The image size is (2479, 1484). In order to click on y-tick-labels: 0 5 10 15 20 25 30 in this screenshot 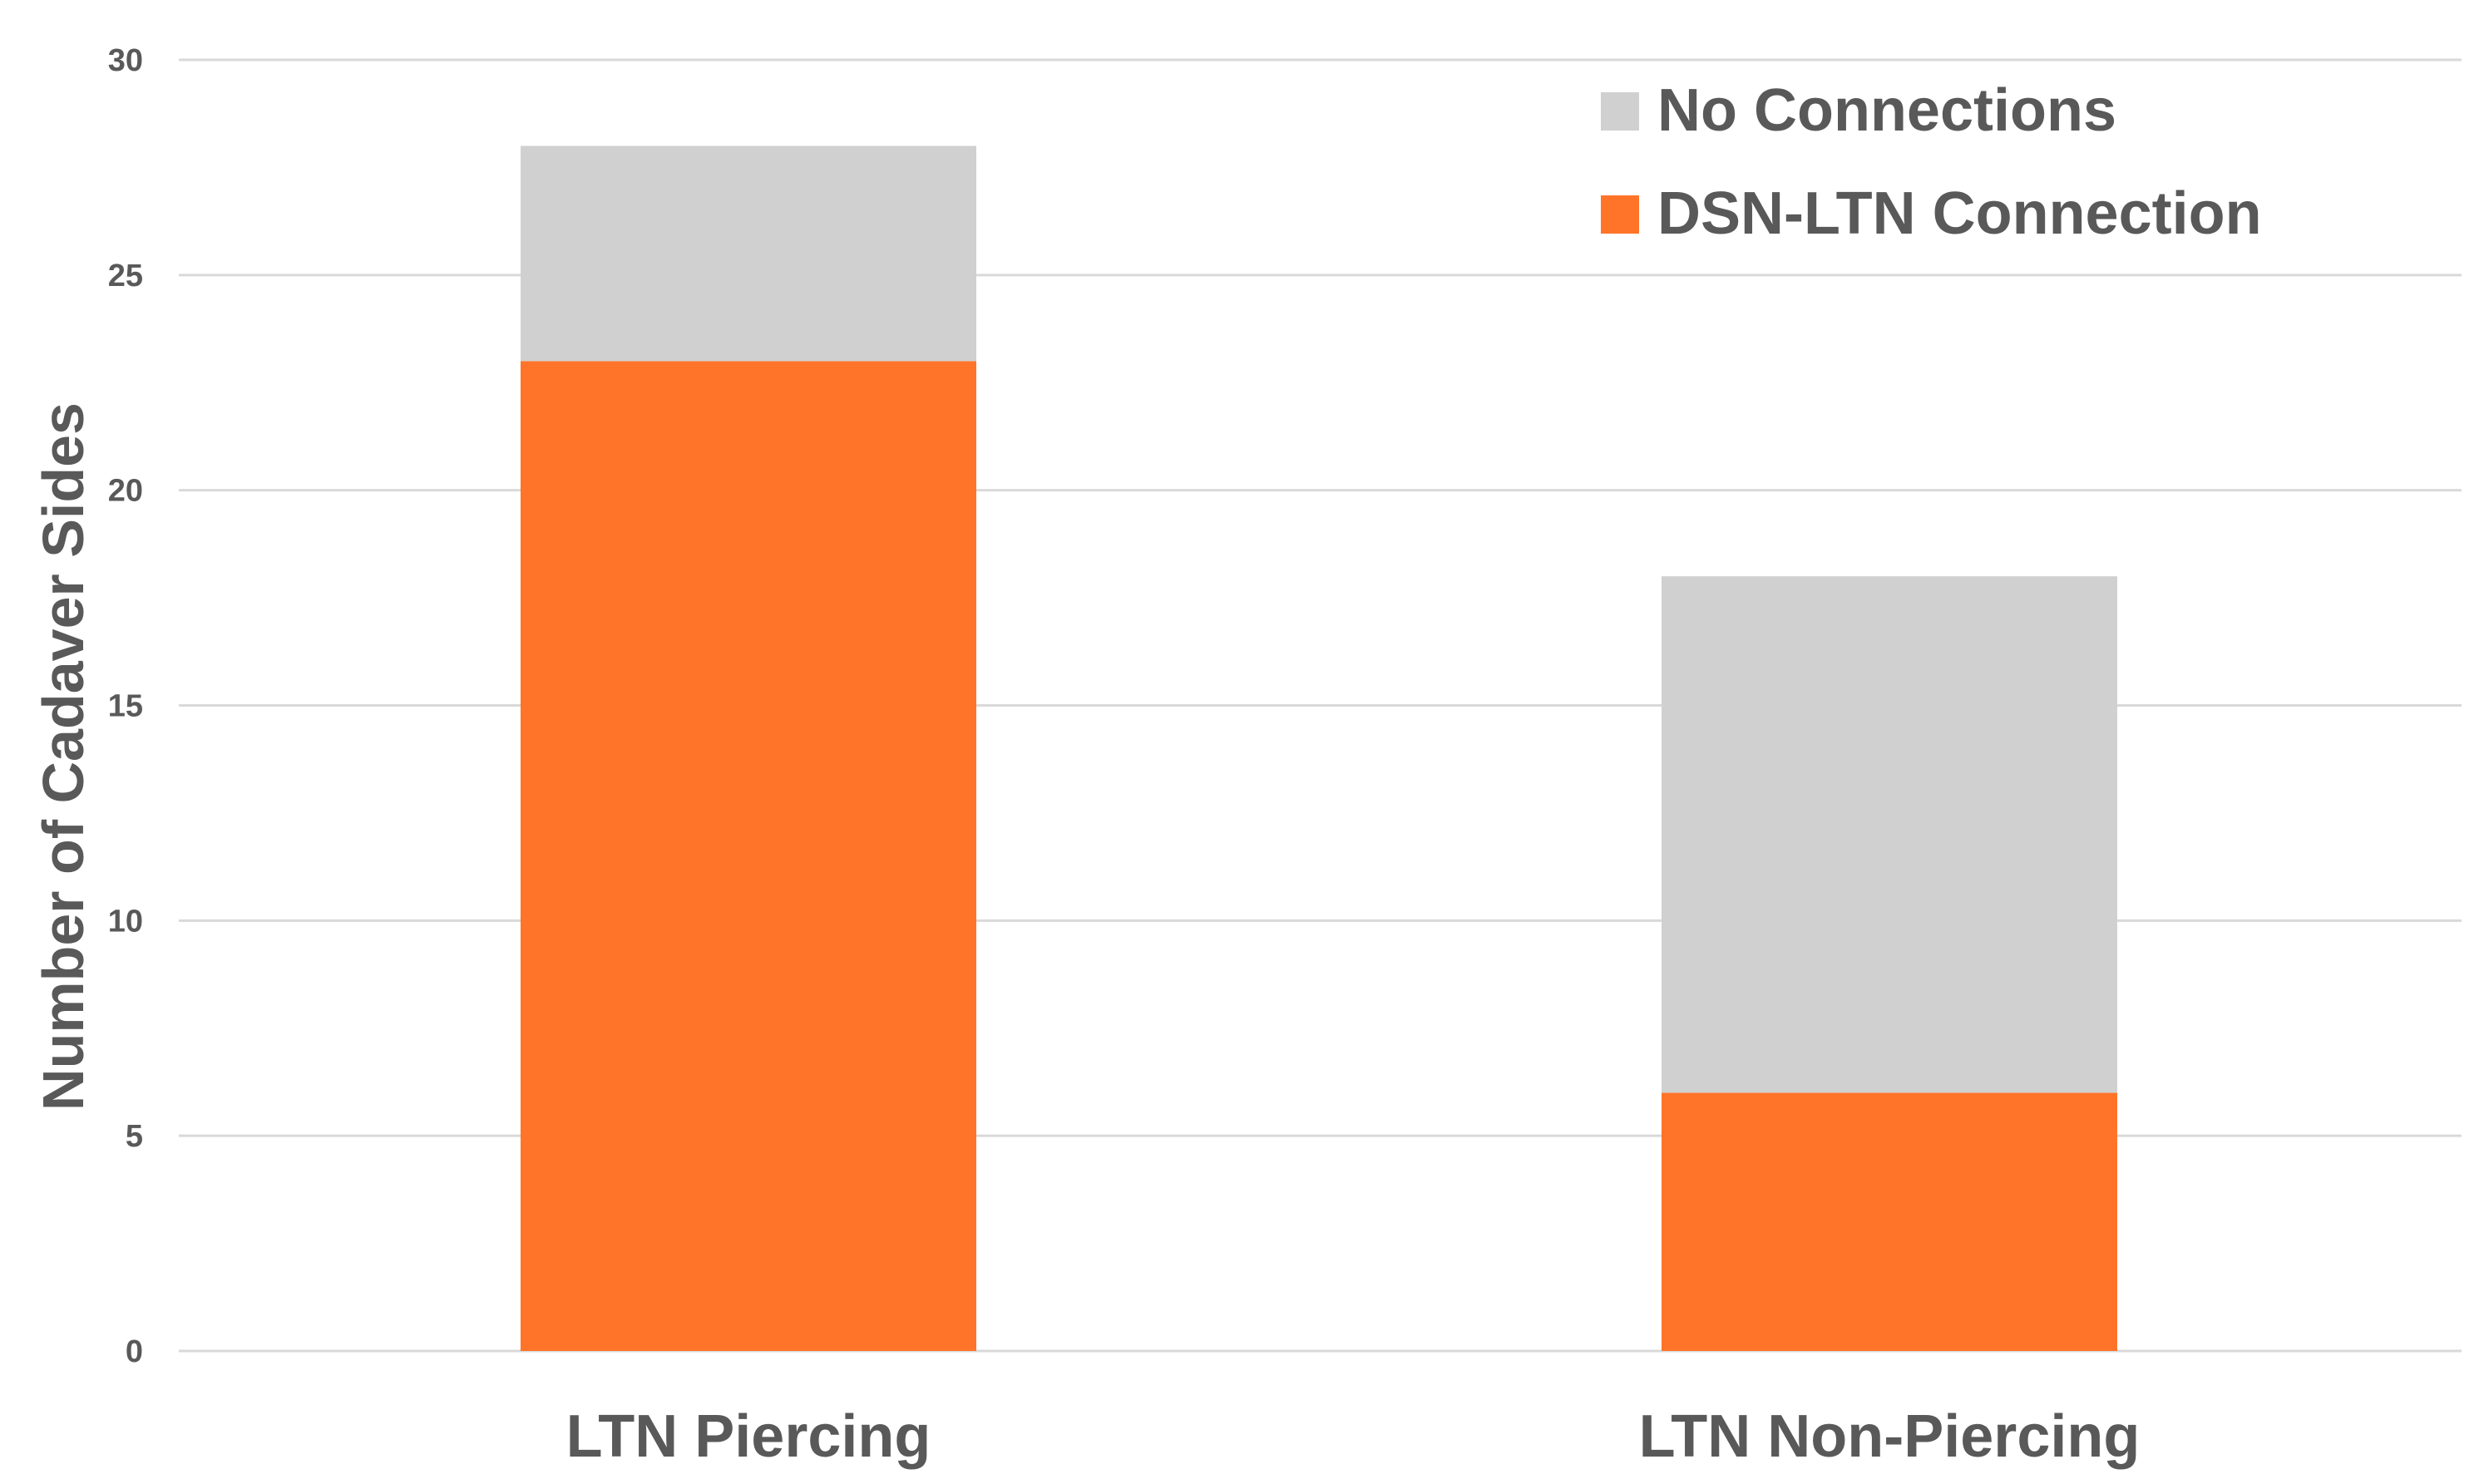, I will do `click(126, 706)`.